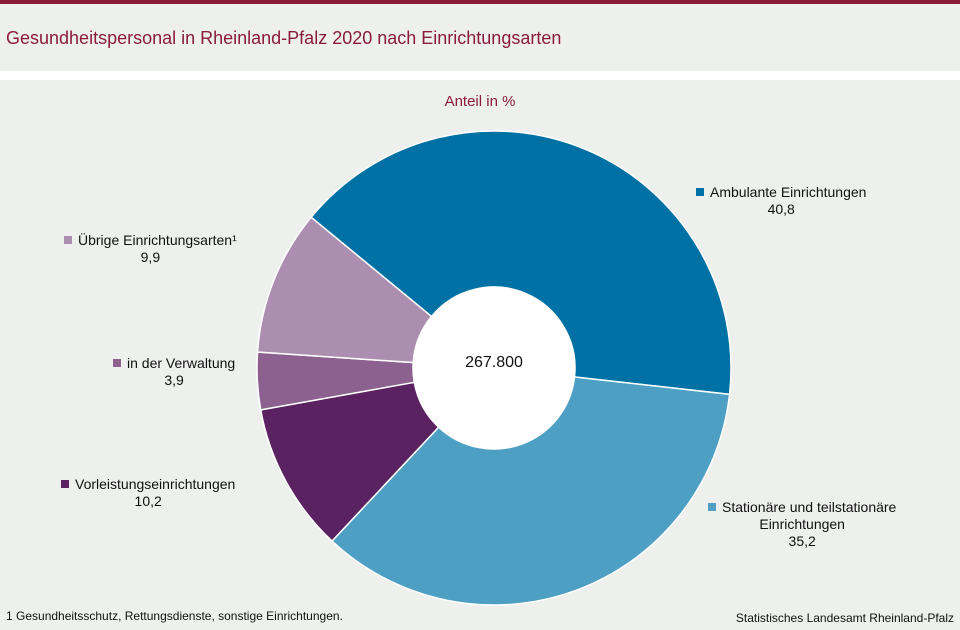  Describe the element at coordinates (494, 362) in the screenshot. I see `center-total-label: 267.800` at that location.